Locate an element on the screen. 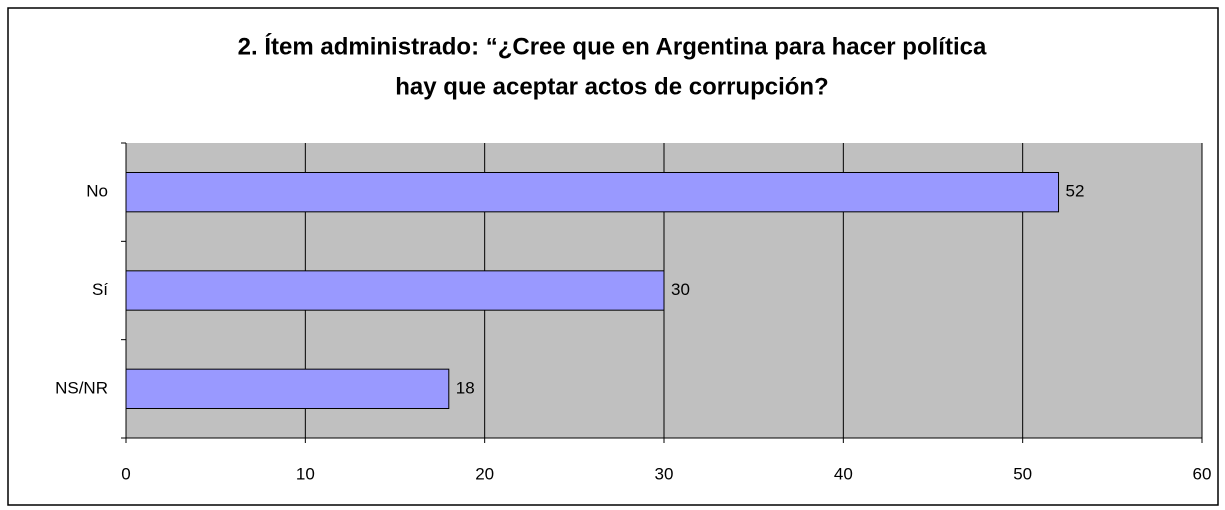  x-tick-label: 30 is located at coordinates (664, 473).